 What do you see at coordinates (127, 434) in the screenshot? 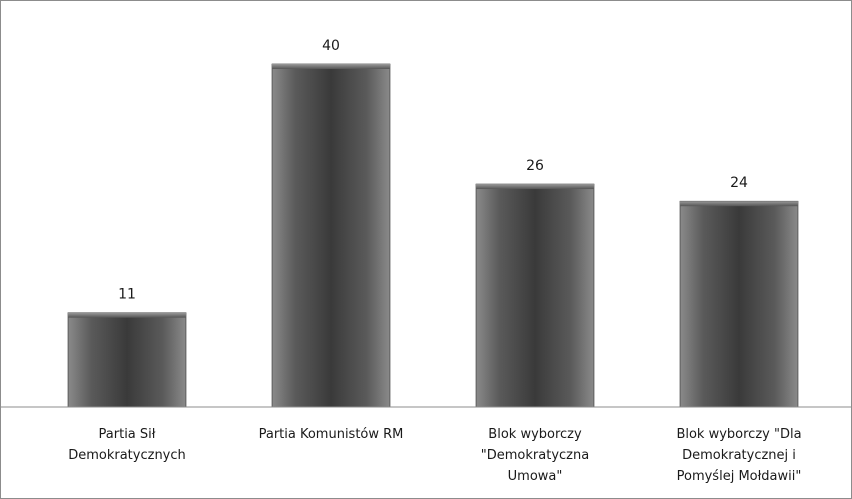
I see `x-tick-label-line: Partia Sił` at bounding box center [127, 434].